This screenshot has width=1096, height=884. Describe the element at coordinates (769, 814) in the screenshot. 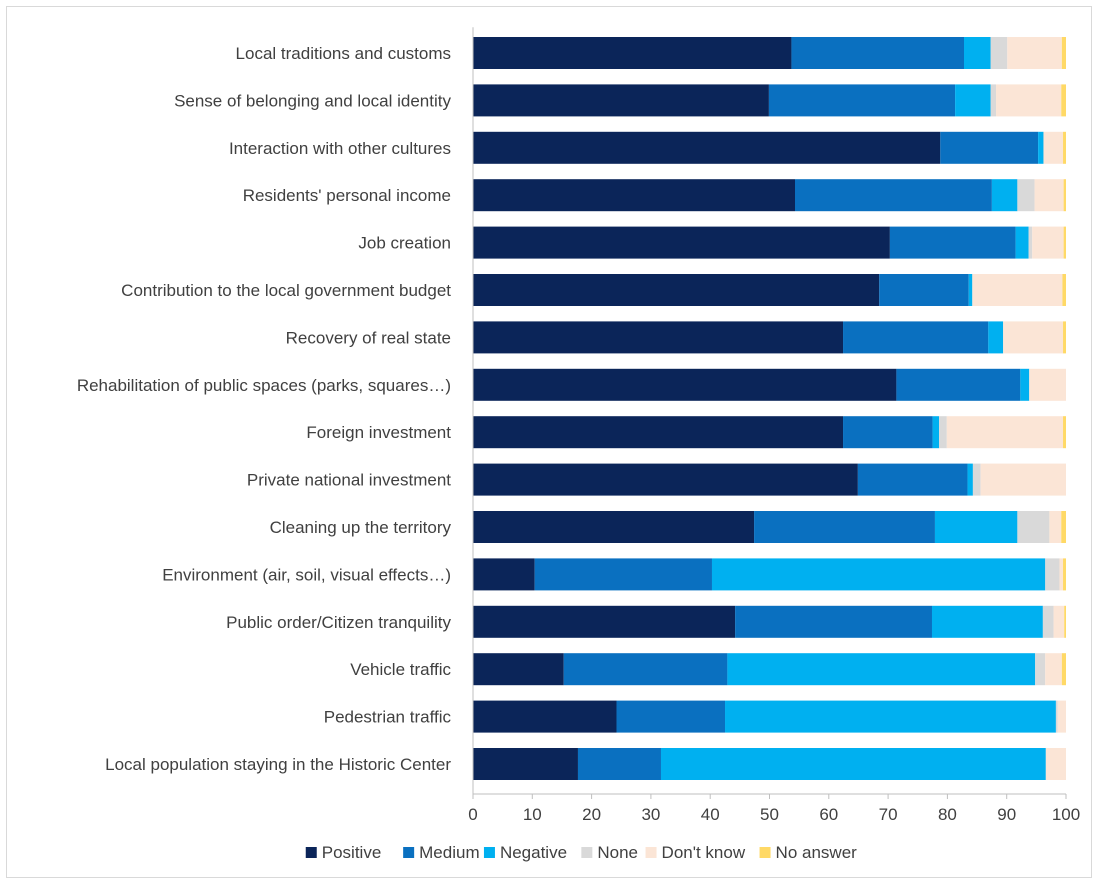

I see `x-tick-label: 50` at that location.